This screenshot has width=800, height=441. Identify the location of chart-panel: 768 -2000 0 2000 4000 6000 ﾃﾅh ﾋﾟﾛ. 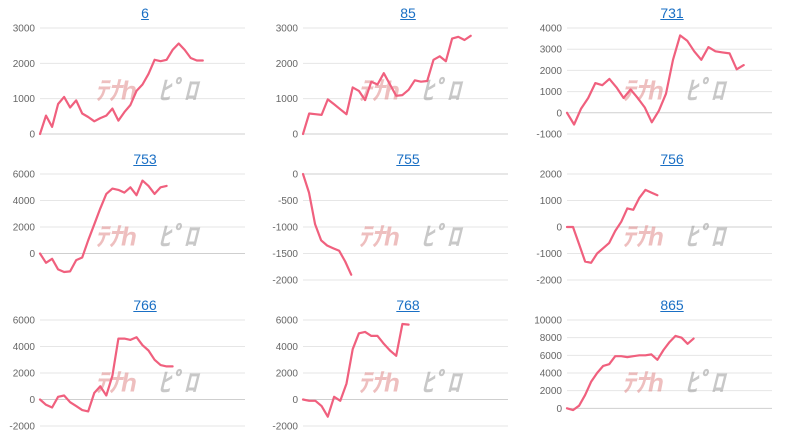
(417, 364).